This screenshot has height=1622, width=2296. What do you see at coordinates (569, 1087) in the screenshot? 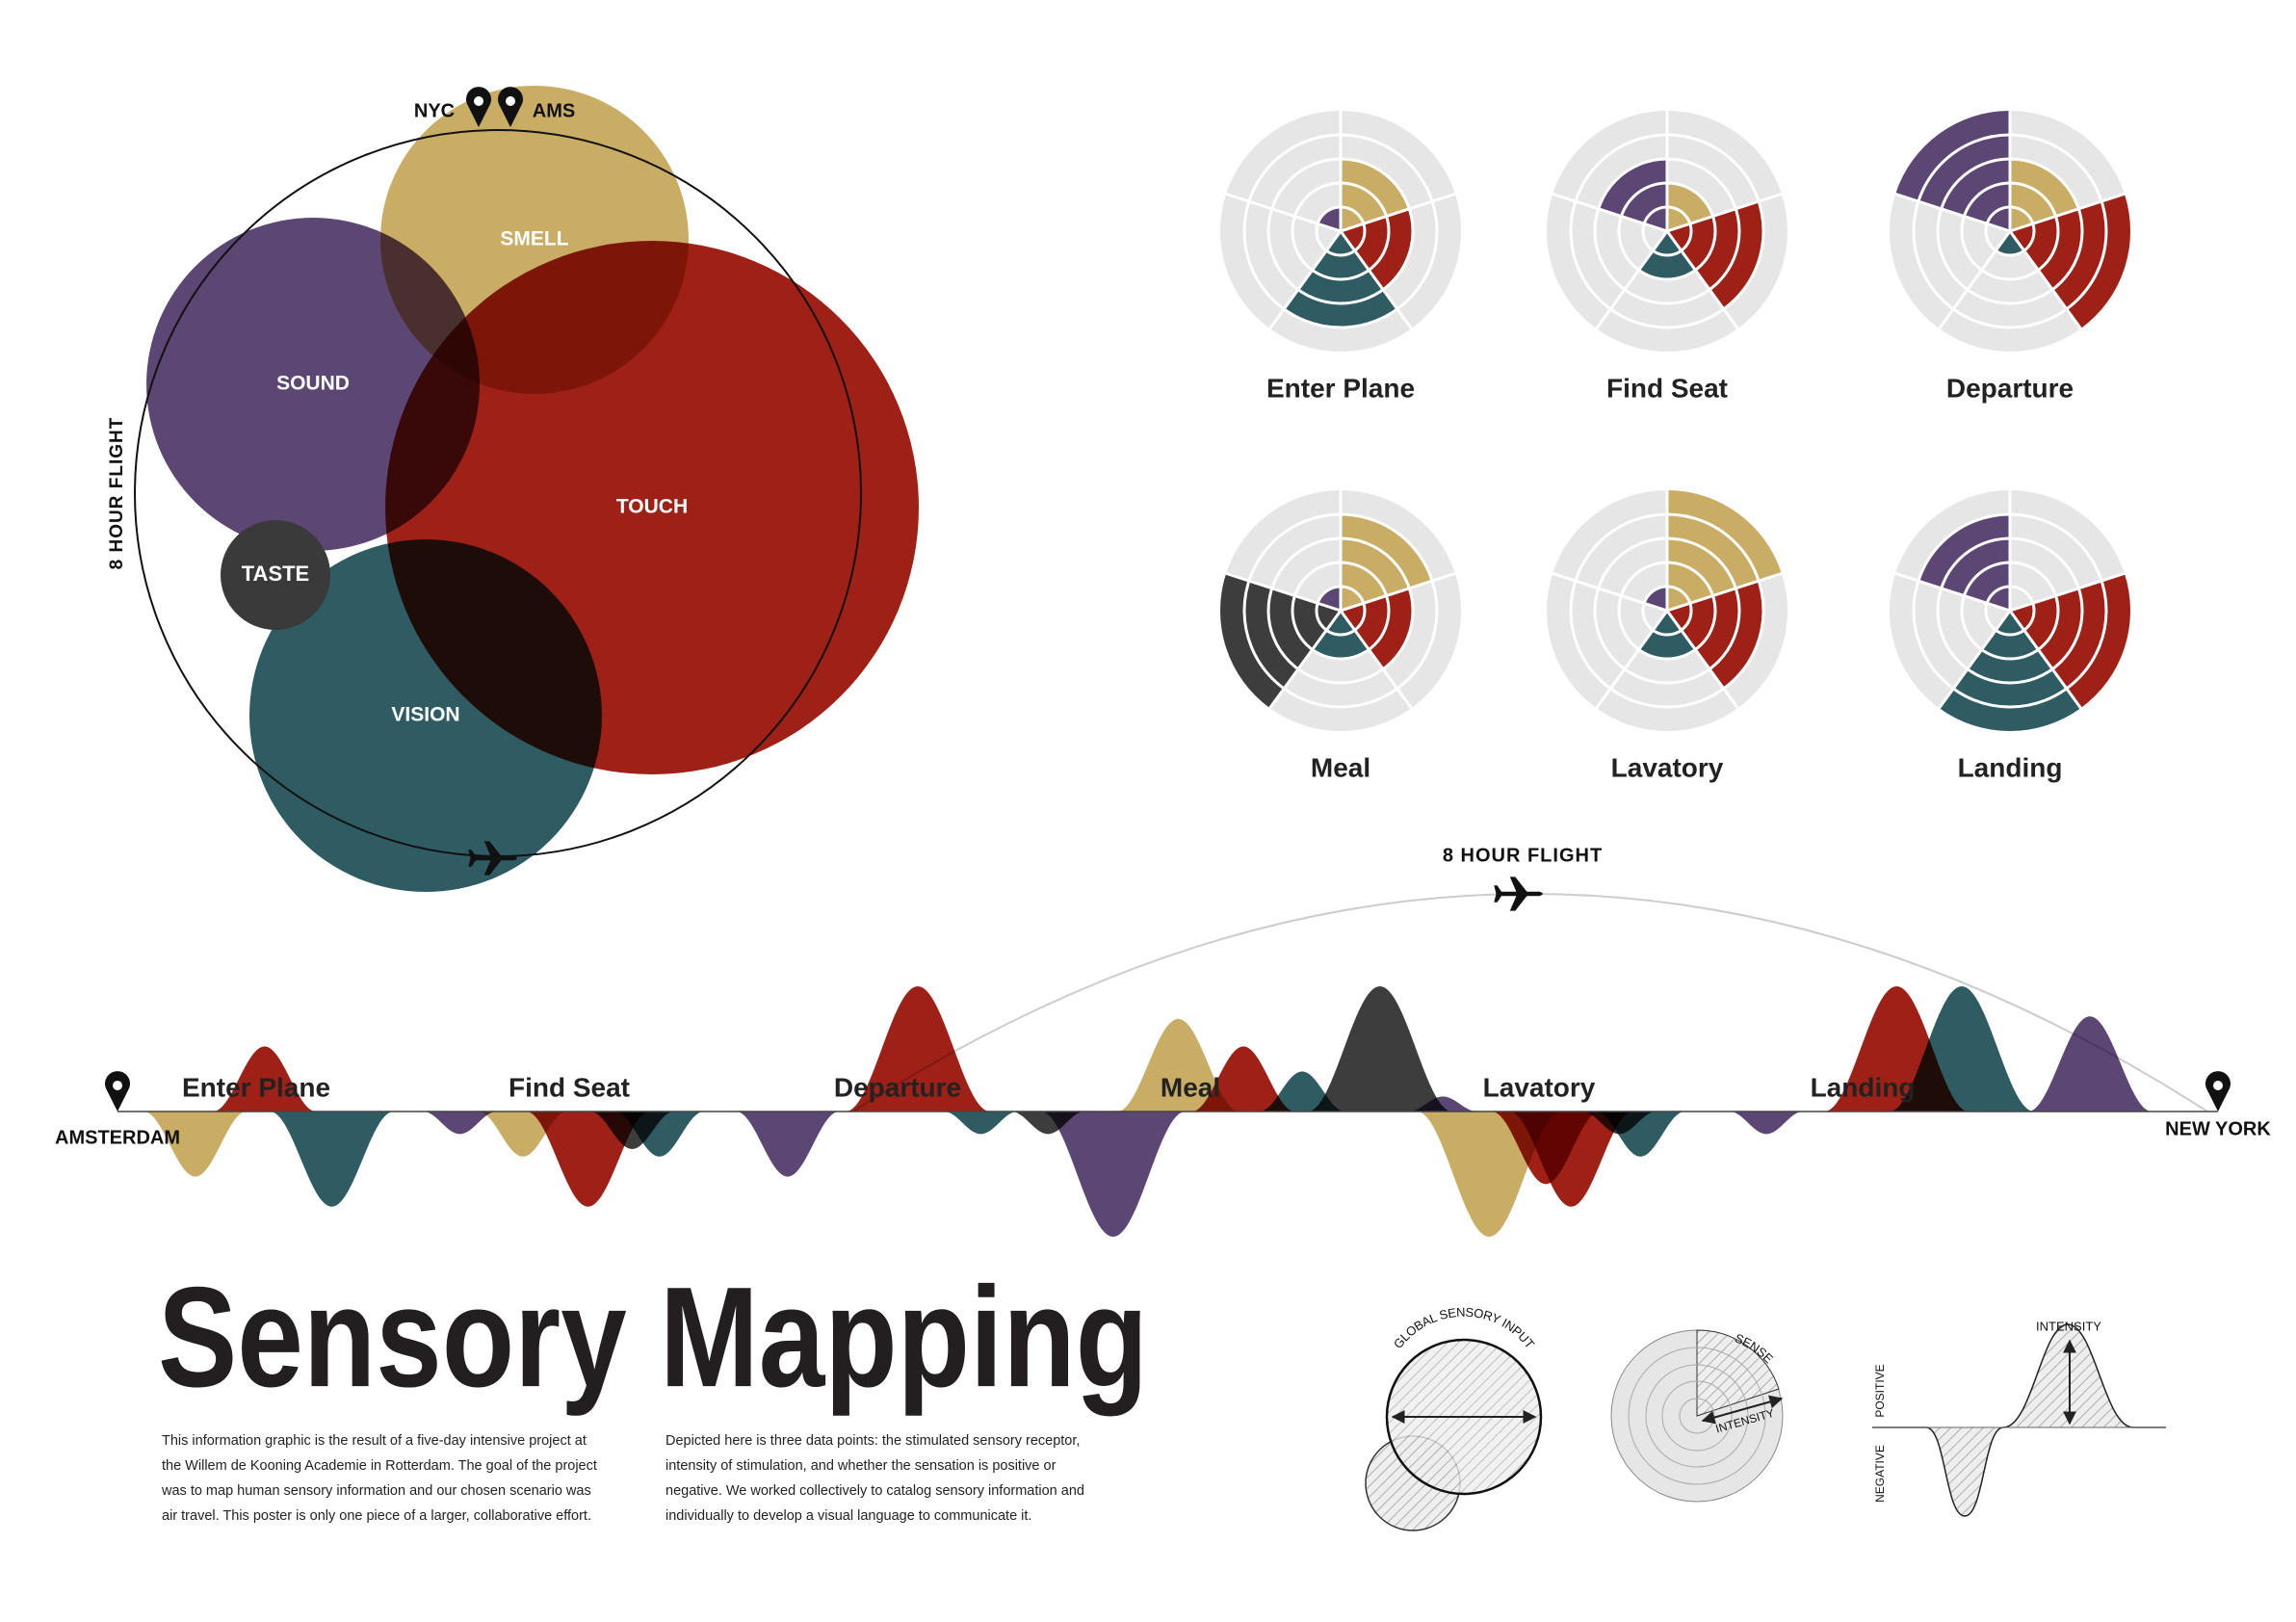
I see `stage-label: Find Seat` at bounding box center [569, 1087].